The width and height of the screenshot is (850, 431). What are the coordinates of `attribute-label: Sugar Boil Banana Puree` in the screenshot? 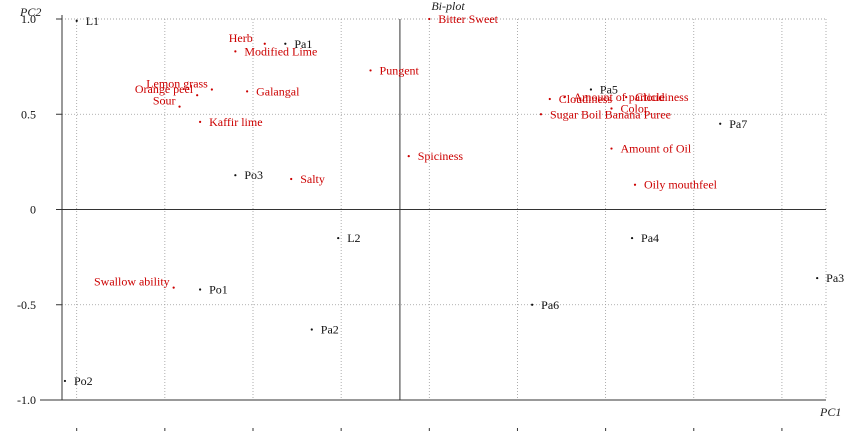 It's located at (610, 114).